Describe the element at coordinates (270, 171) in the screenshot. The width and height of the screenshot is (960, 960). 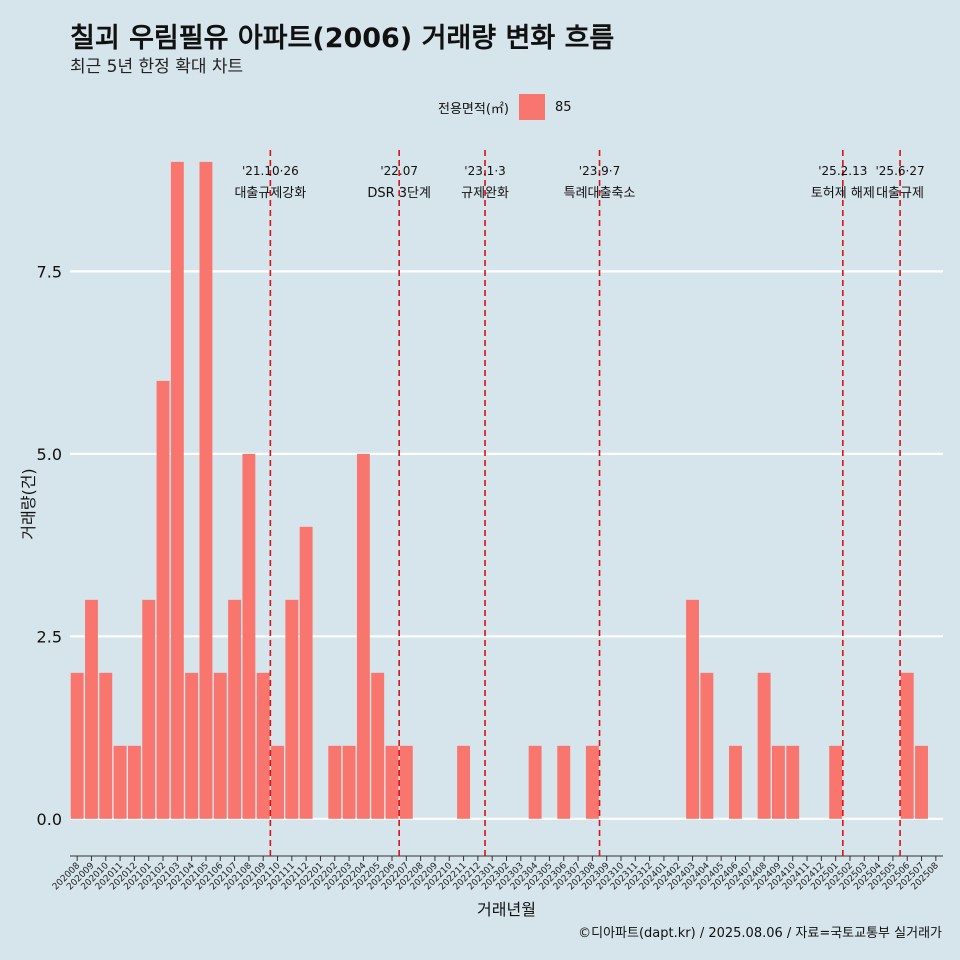
I see `event-date-label: '21.10·26` at that location.